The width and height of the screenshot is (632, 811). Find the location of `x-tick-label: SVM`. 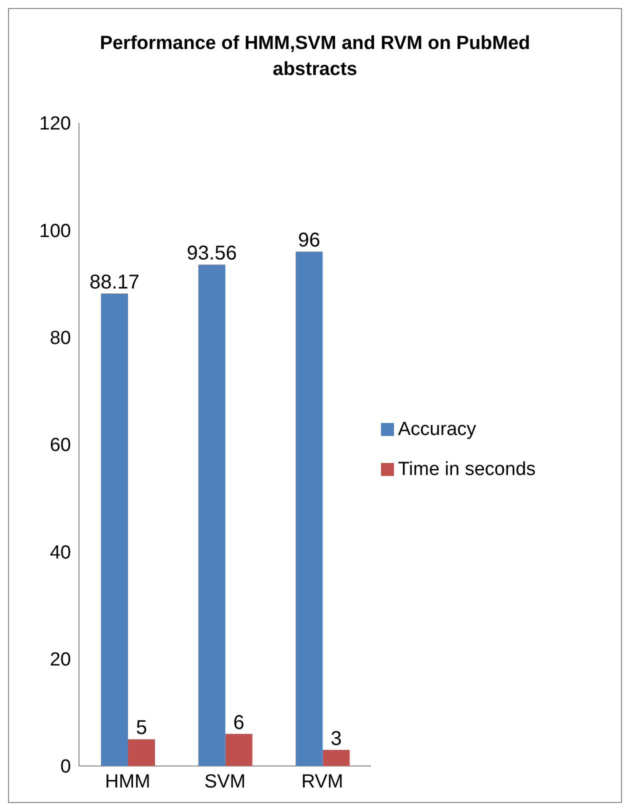

x-tick-label: SVM is located at coordinates (225, 781).